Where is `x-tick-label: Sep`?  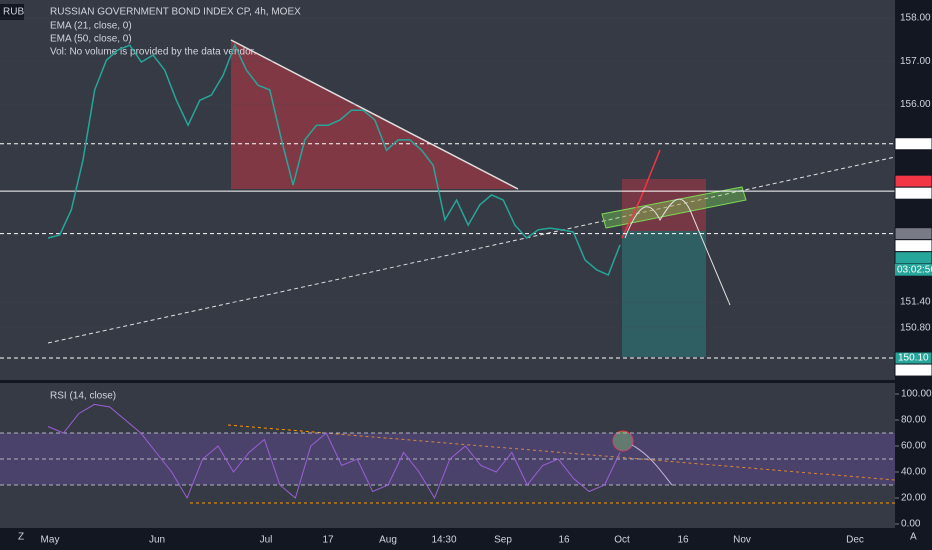 x-tick-label: Sep is located at coordinates (503, 540).